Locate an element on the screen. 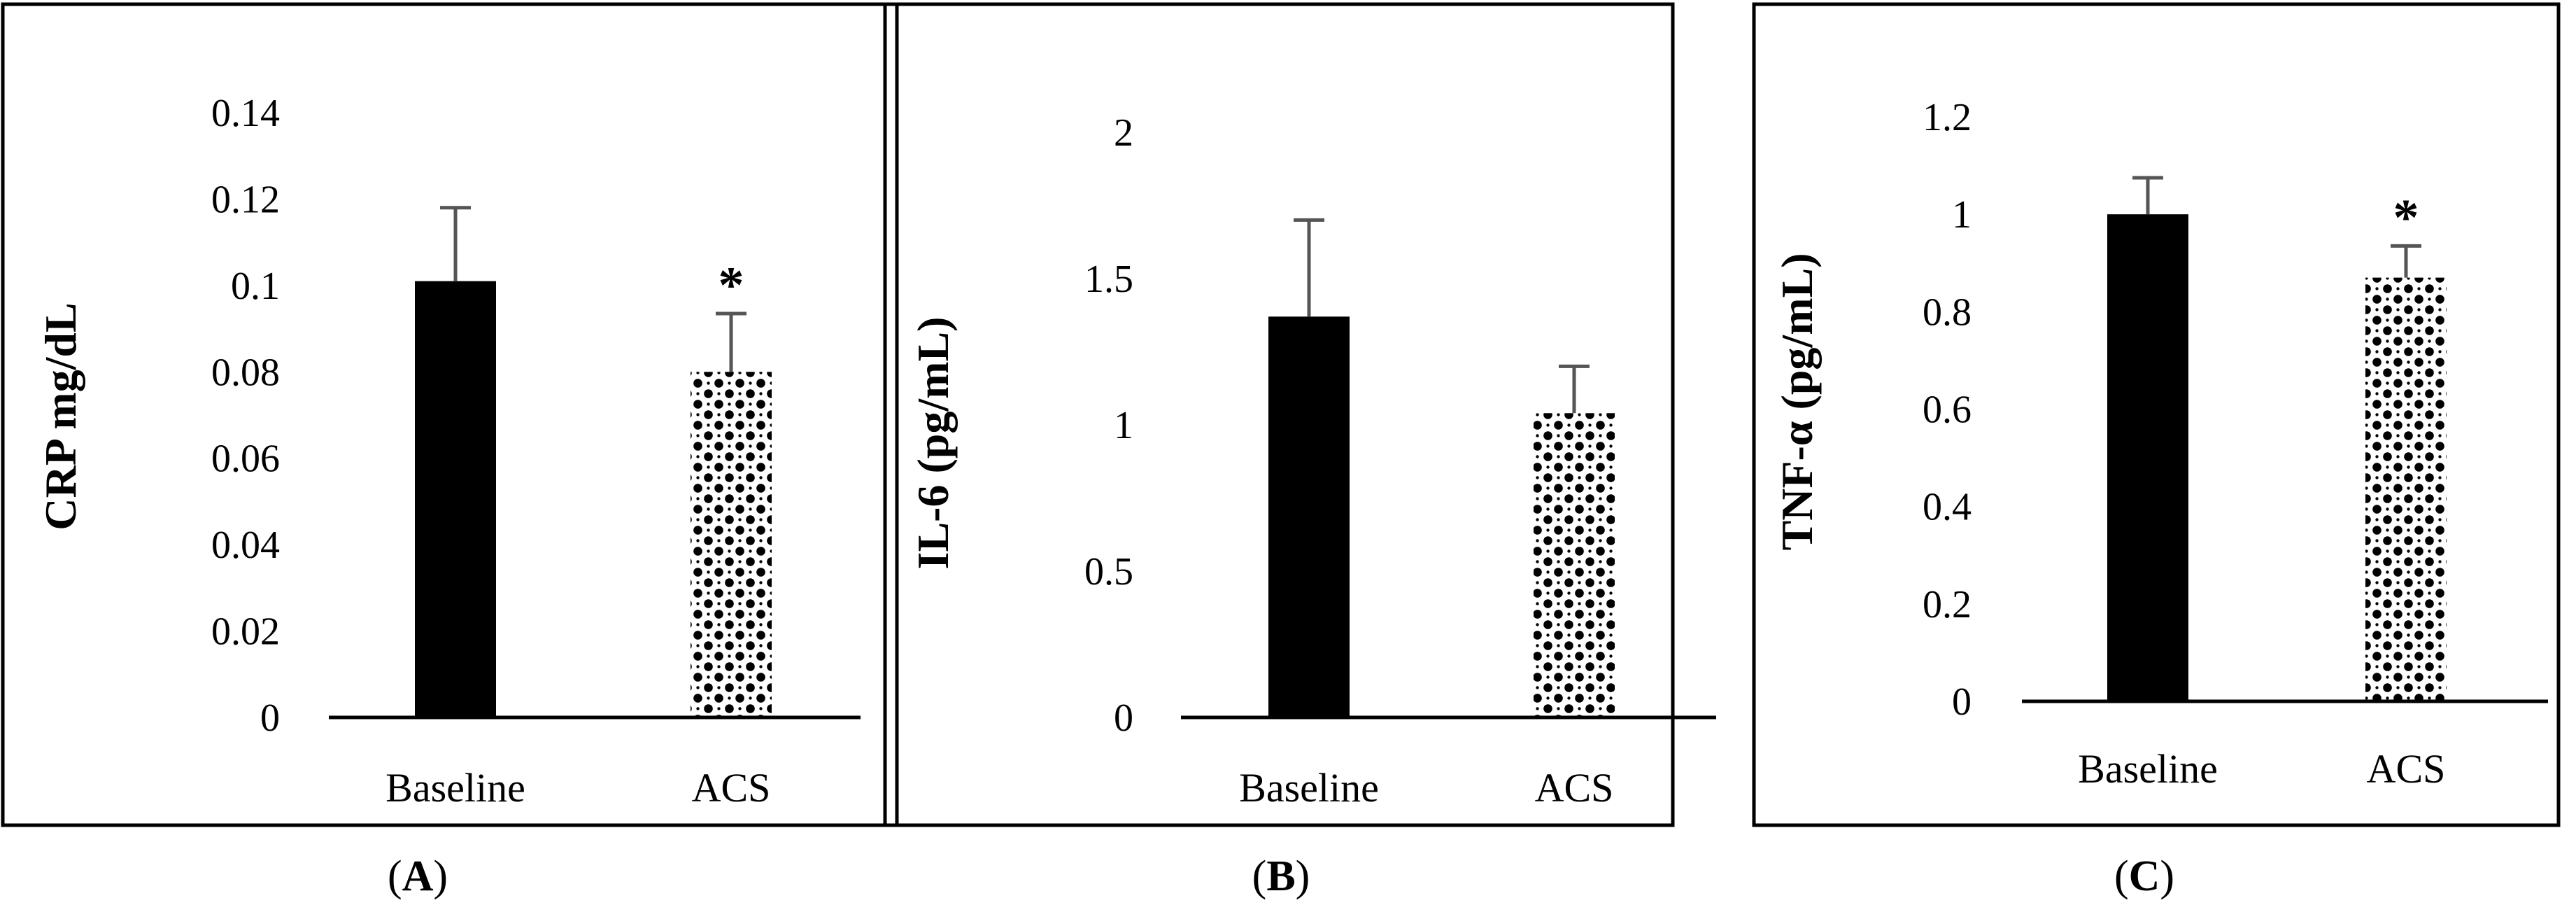  panel-caption: (B) is located at coordinates (1281, 876).